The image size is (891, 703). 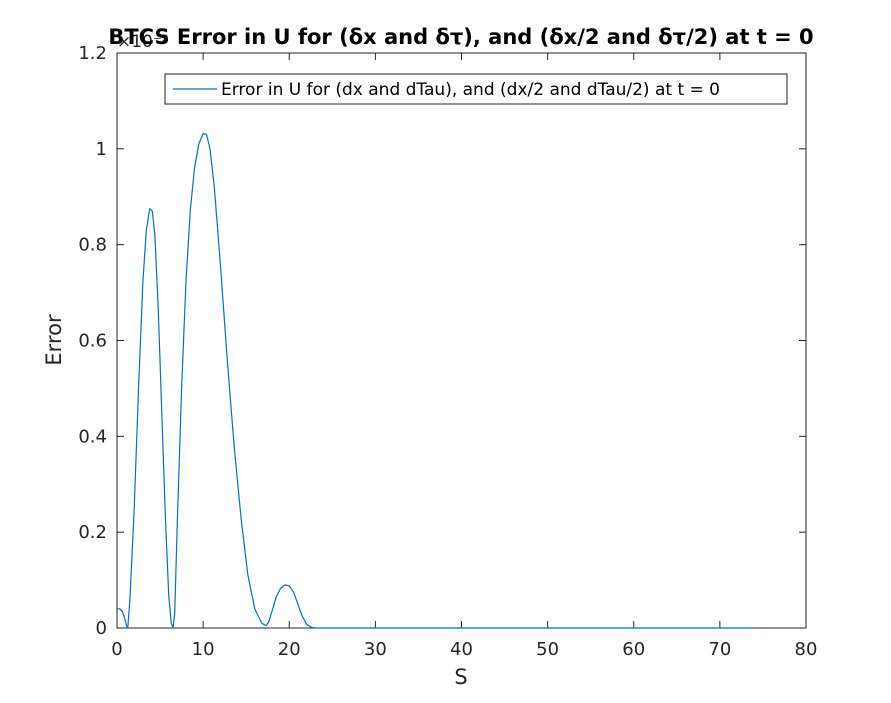 What do you see at coordinates (203, 649) in the screenshot?
I see `x-tick-label: 10` at bounding box center [203, 649].